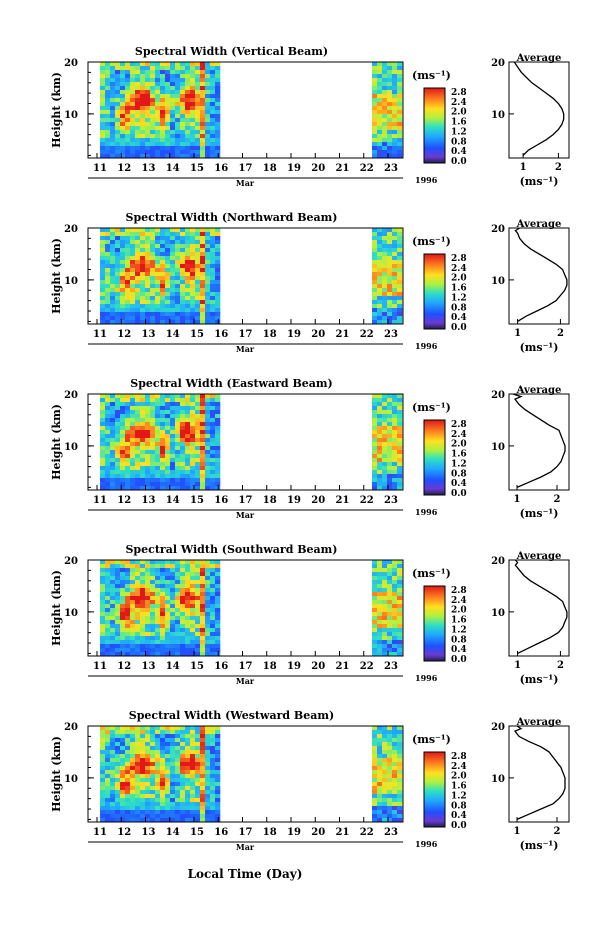 This screenshot has height=931, width=616. I want to click on x-tick-label: 23, so click(391, 334).